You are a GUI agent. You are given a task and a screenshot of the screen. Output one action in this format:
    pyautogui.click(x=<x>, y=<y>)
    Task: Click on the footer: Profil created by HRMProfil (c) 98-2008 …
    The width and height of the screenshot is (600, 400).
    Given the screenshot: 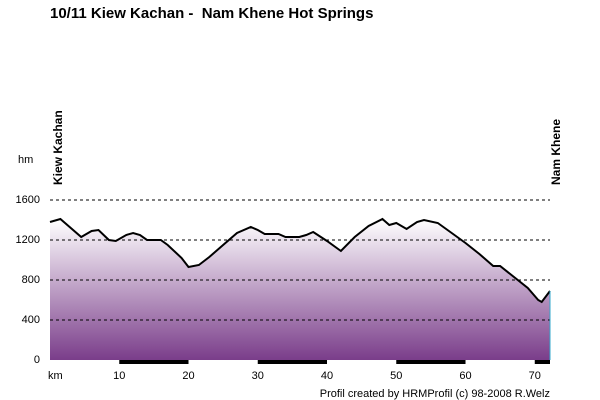 What is the action you would take?
    pyautogui.click(x=435, y=394)
    